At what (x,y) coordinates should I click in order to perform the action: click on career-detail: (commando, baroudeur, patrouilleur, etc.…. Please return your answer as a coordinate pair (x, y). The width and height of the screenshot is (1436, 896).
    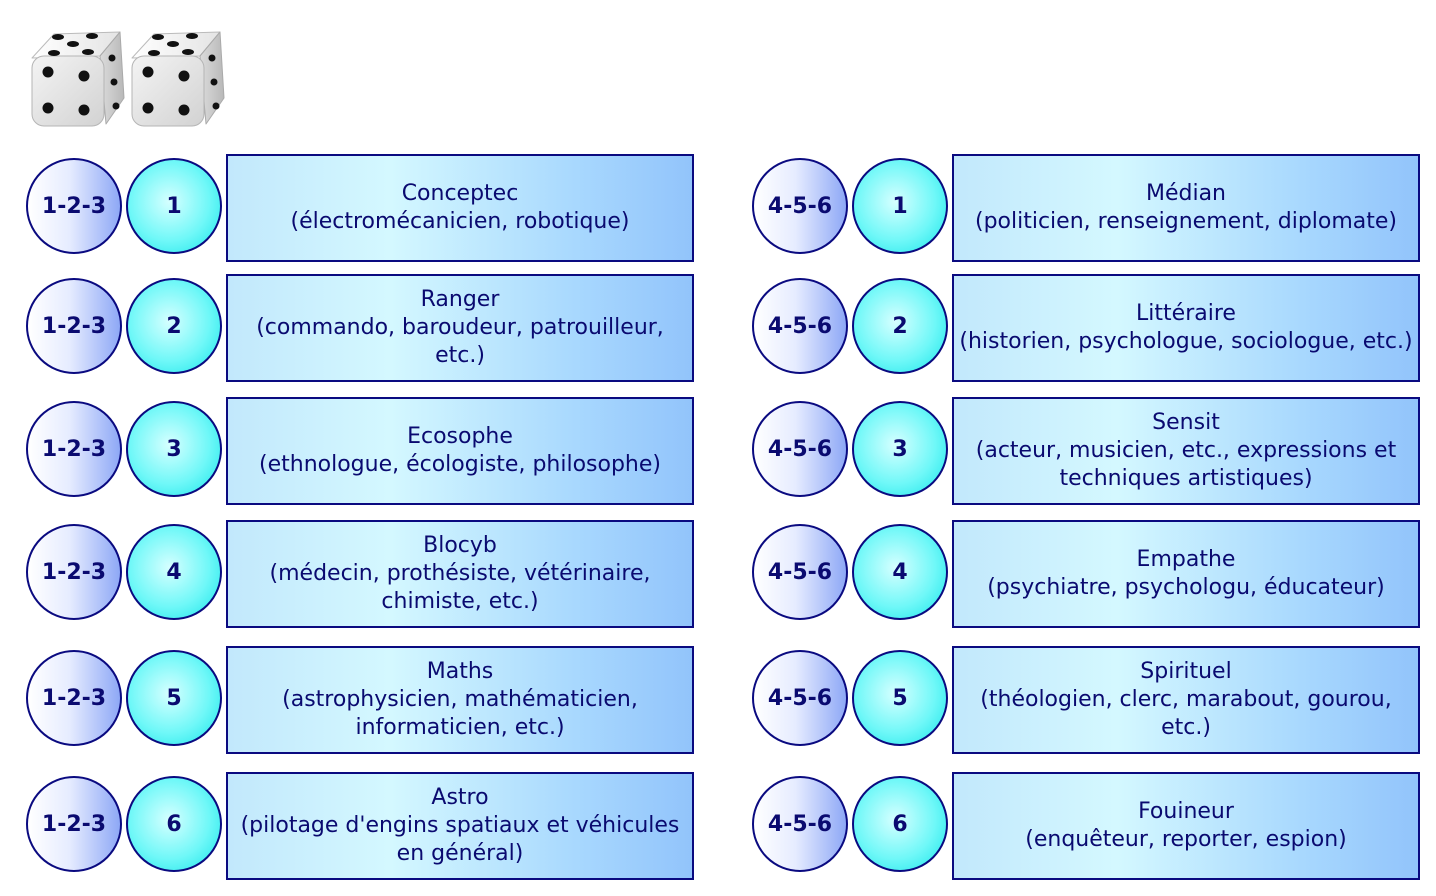
    Looking at the image, I should click on (460, 341).